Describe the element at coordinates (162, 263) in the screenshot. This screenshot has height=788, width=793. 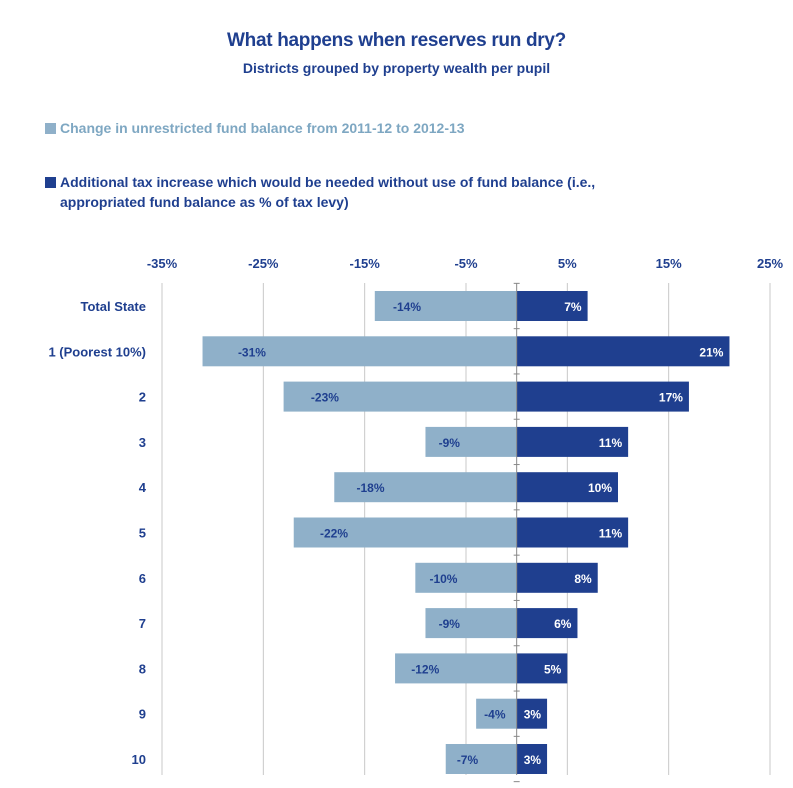
I see `x-tick-label: -35%` at that location.